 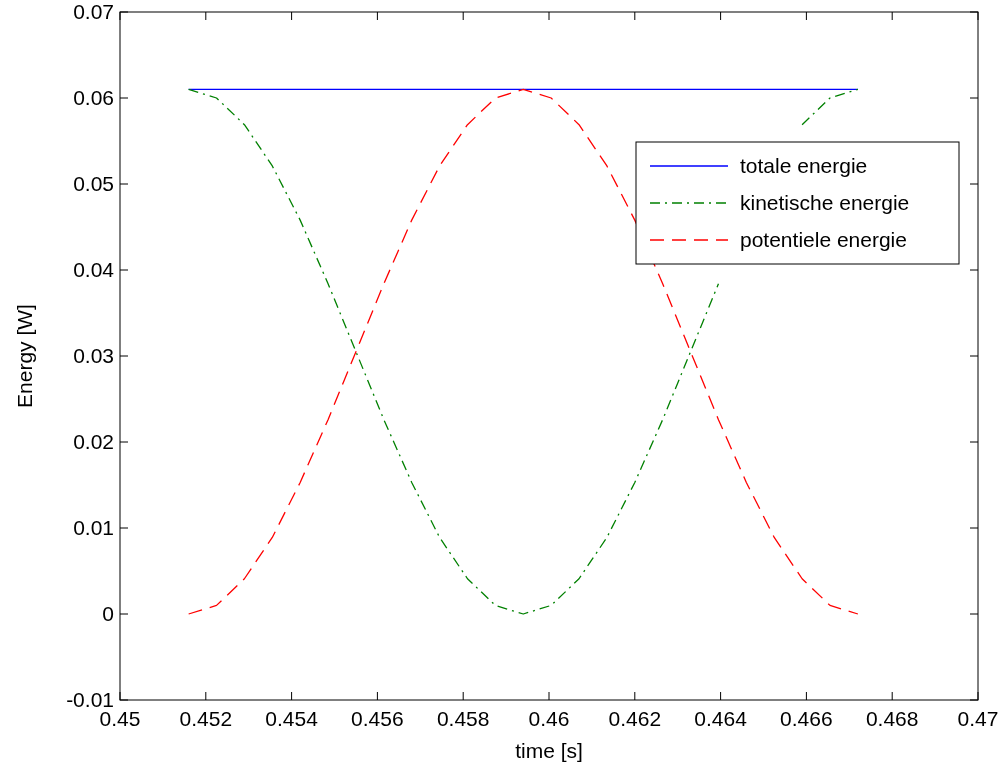 I want to click on legend-label: kinetische energie, so click(x=825, y=202).